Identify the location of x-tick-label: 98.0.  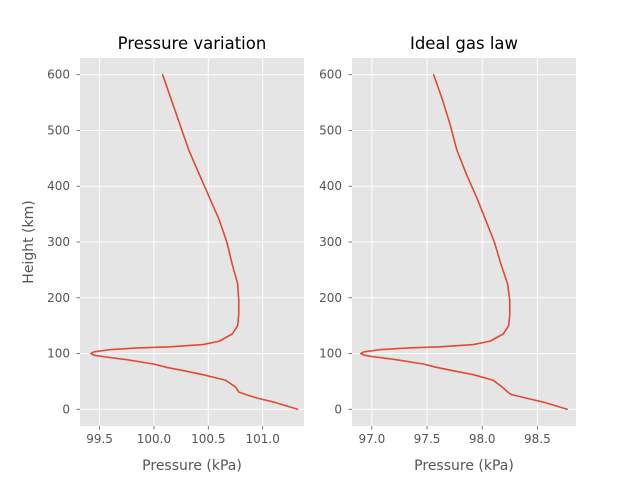
(482, 439).